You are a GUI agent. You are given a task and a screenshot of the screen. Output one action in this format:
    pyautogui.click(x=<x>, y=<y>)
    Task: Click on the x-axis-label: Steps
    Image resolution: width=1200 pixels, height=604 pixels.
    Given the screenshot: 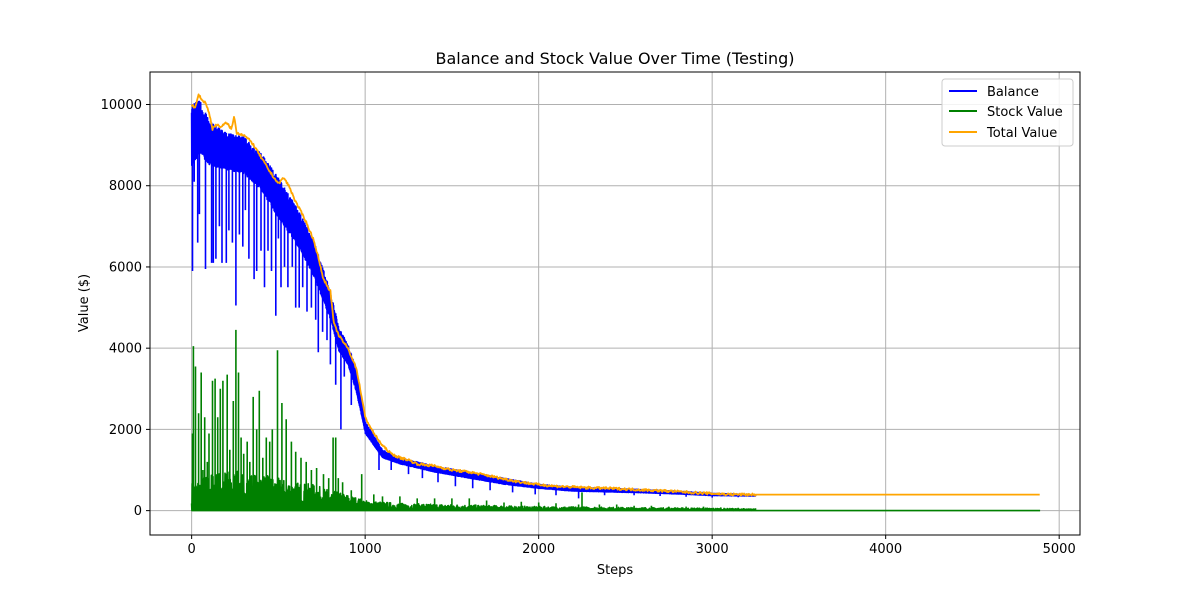 What is the action you would take?
    pyautogui.click(x=615, y=570)
    